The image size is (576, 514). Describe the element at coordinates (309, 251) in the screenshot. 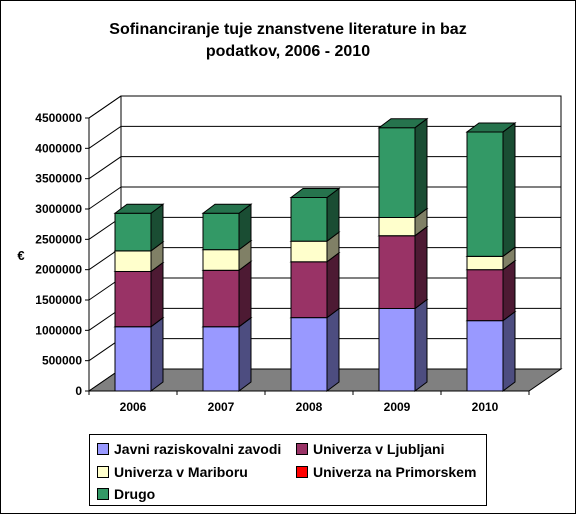

I see `bar-univerza-v-mariboru-2008-front` at that location.